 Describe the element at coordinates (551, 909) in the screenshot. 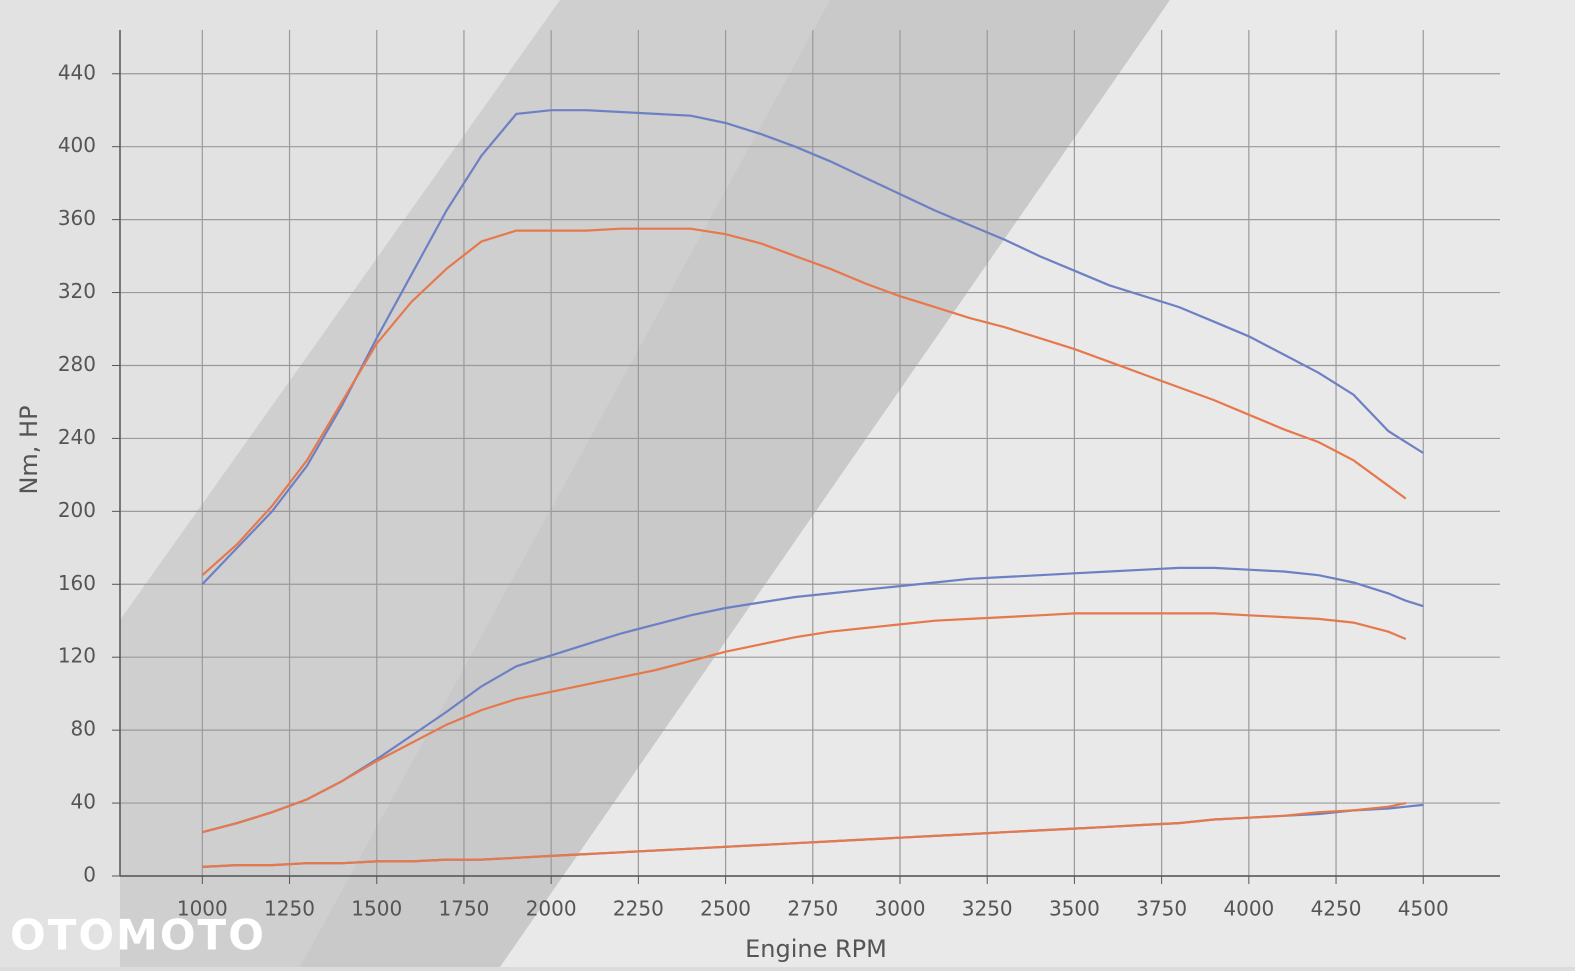

I see `x-tick-label: 2000` at that location.